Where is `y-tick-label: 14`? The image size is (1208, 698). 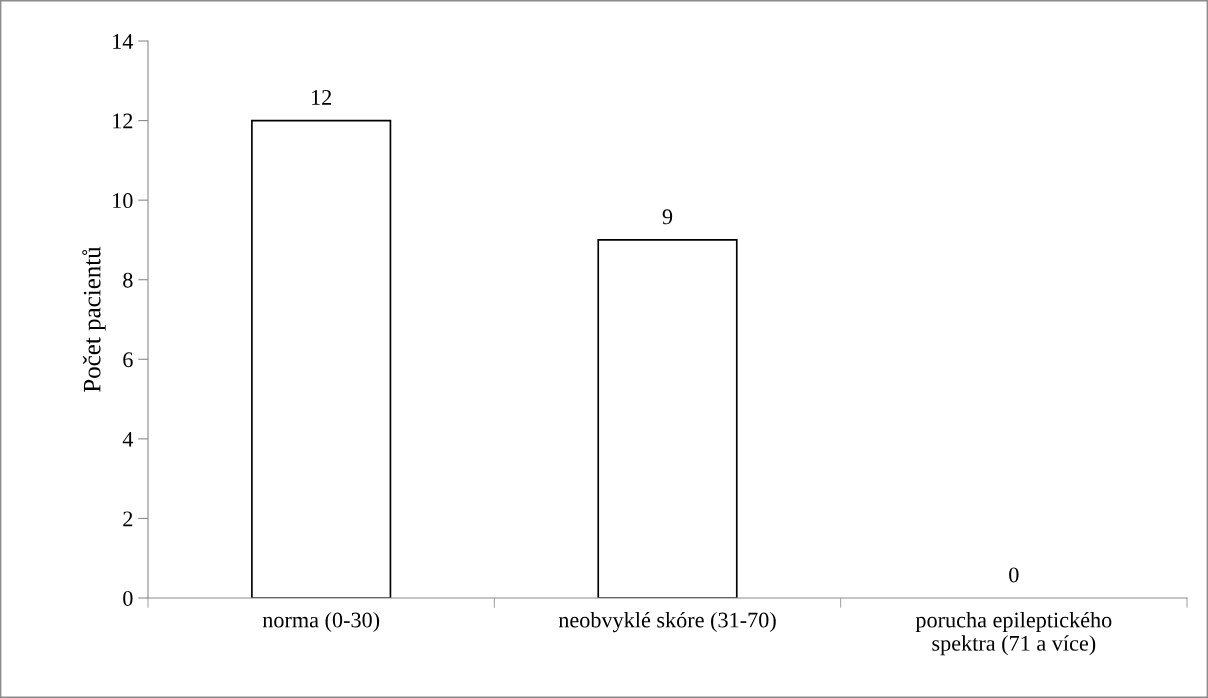 y-tick-label: 14 is located at coordinates (123, 41).